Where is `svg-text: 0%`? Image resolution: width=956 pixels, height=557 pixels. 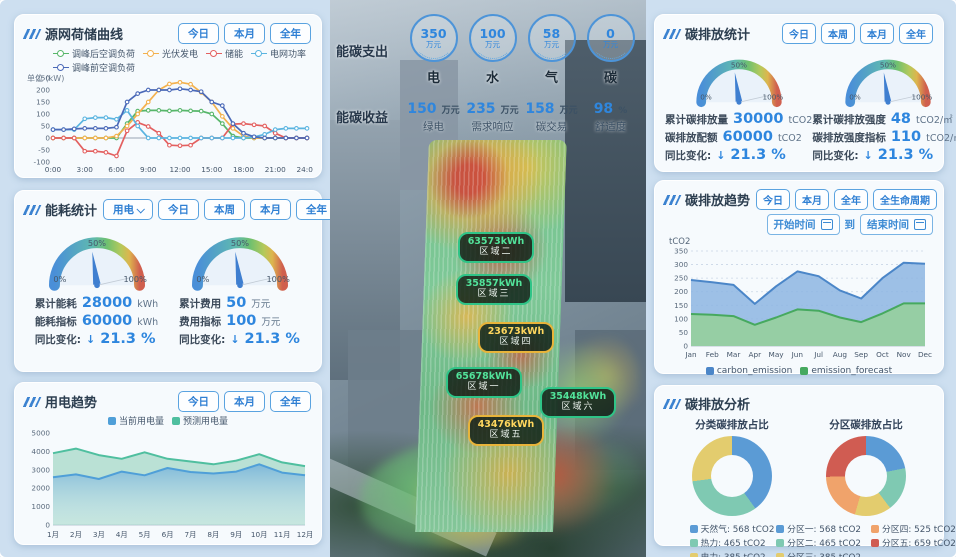
svg-text: 0% is located at coordinates (59, 279).